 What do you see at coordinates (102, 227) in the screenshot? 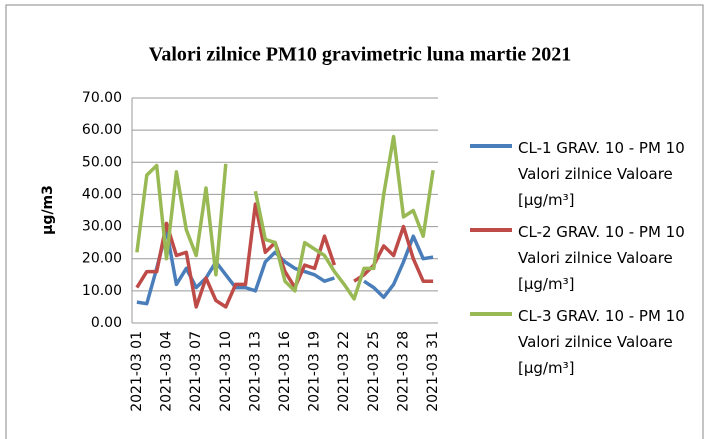
I see `y-tick-label: 30.00` at bounding box center [102, 227].